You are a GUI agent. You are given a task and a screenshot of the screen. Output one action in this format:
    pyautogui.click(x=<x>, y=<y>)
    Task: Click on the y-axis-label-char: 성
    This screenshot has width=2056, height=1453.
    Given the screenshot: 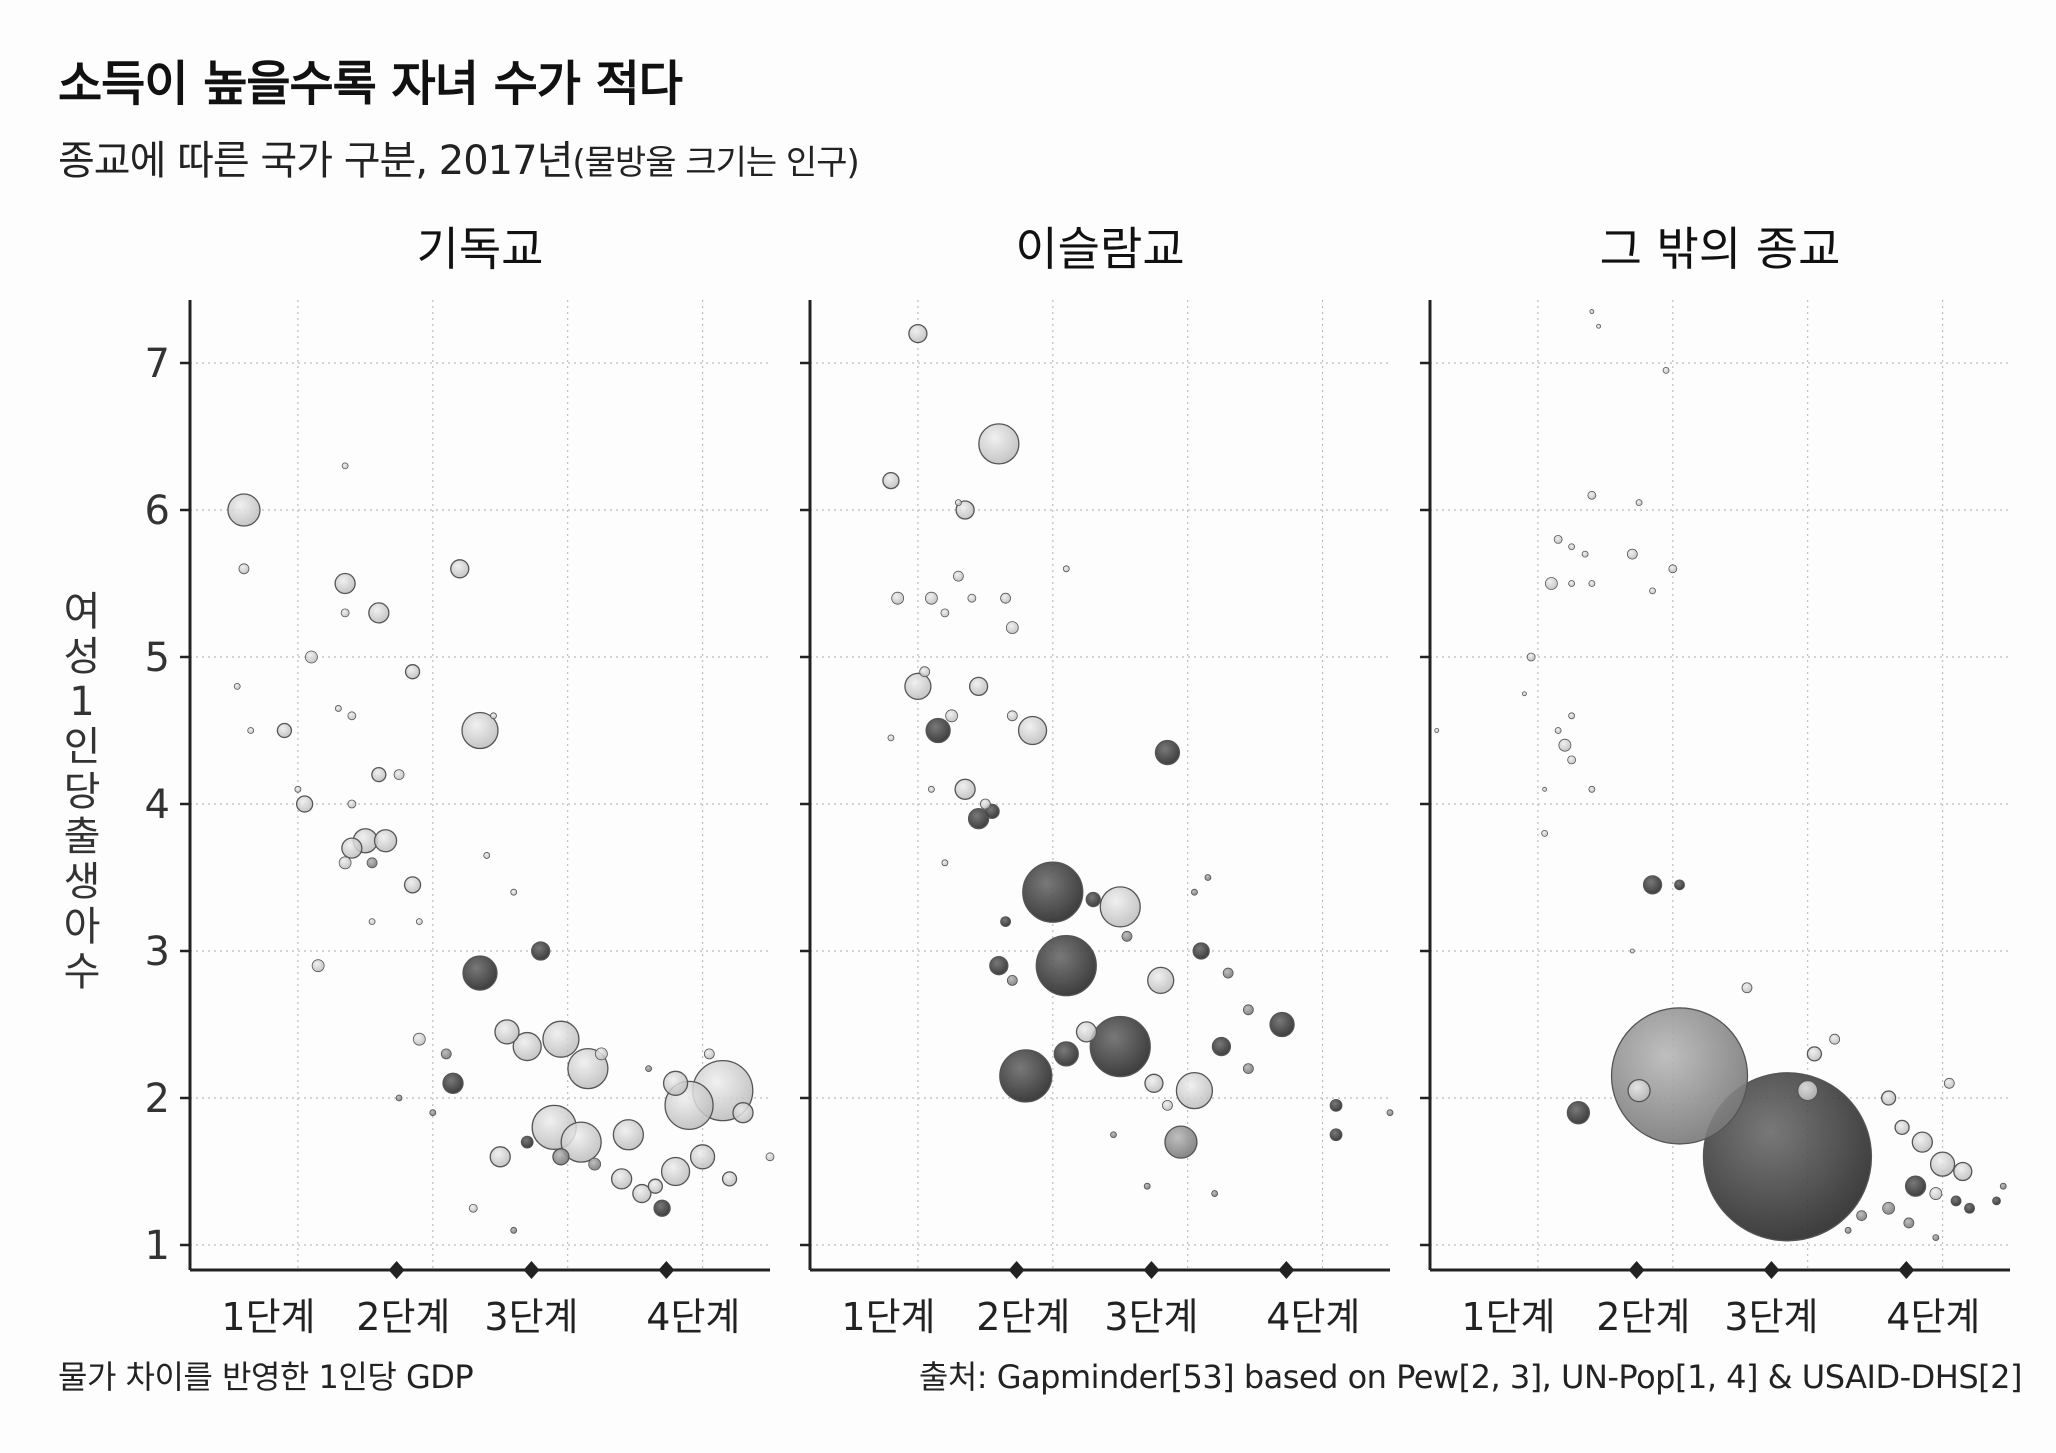 What is the action you would take?
    pyautogui.click(x=82, y=657)
    